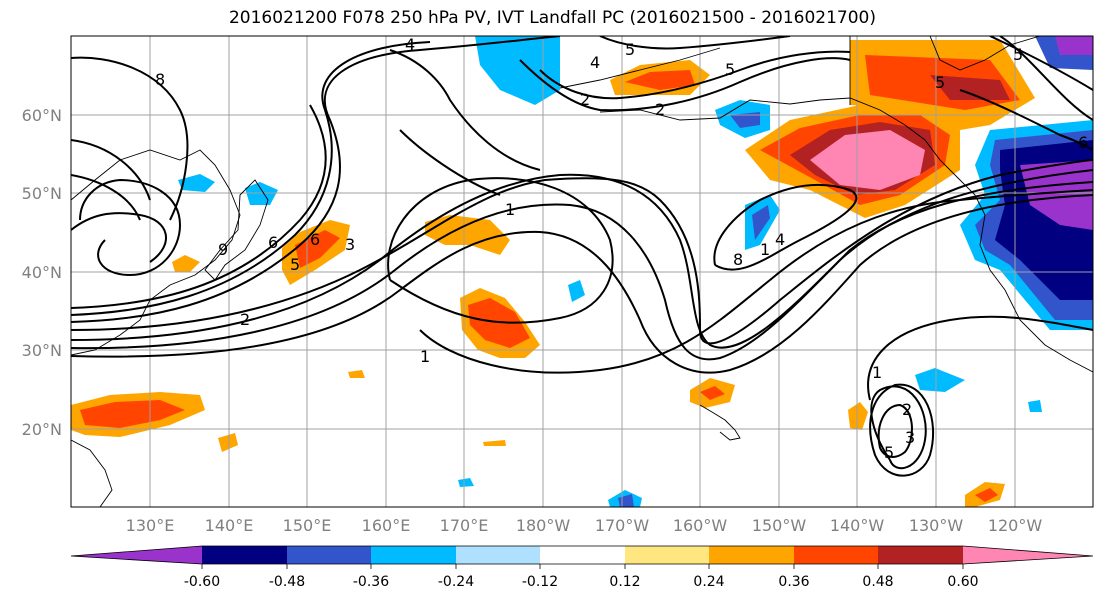 Image resolution: width=1105 pixels, height=601 pixels. I want to click on lon-label: 180°W, so click(543, 525).